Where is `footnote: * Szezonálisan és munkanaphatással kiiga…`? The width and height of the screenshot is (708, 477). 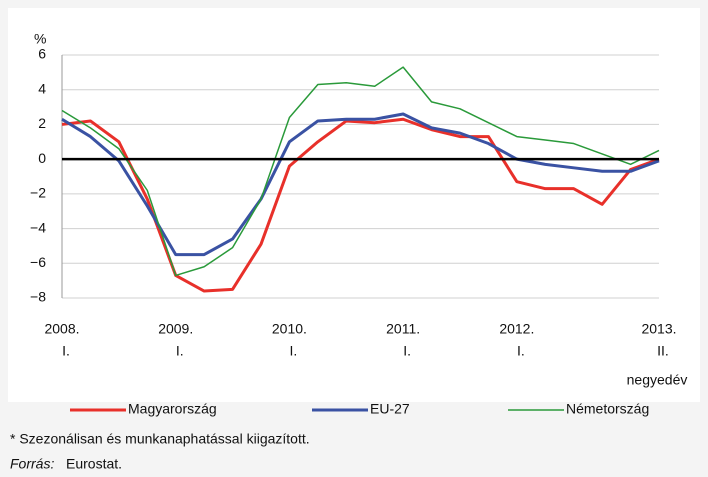 footnote: * Szezonálisan és munkanaphatással kiiga… is located at coordinates (160, 439).